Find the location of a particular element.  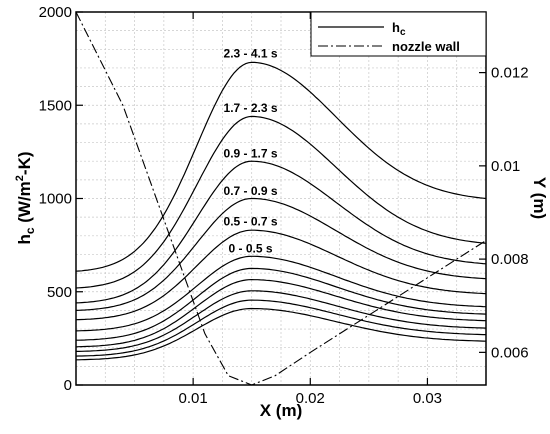

y-left-title-sup: 2 is located at coordinates (20, 178).